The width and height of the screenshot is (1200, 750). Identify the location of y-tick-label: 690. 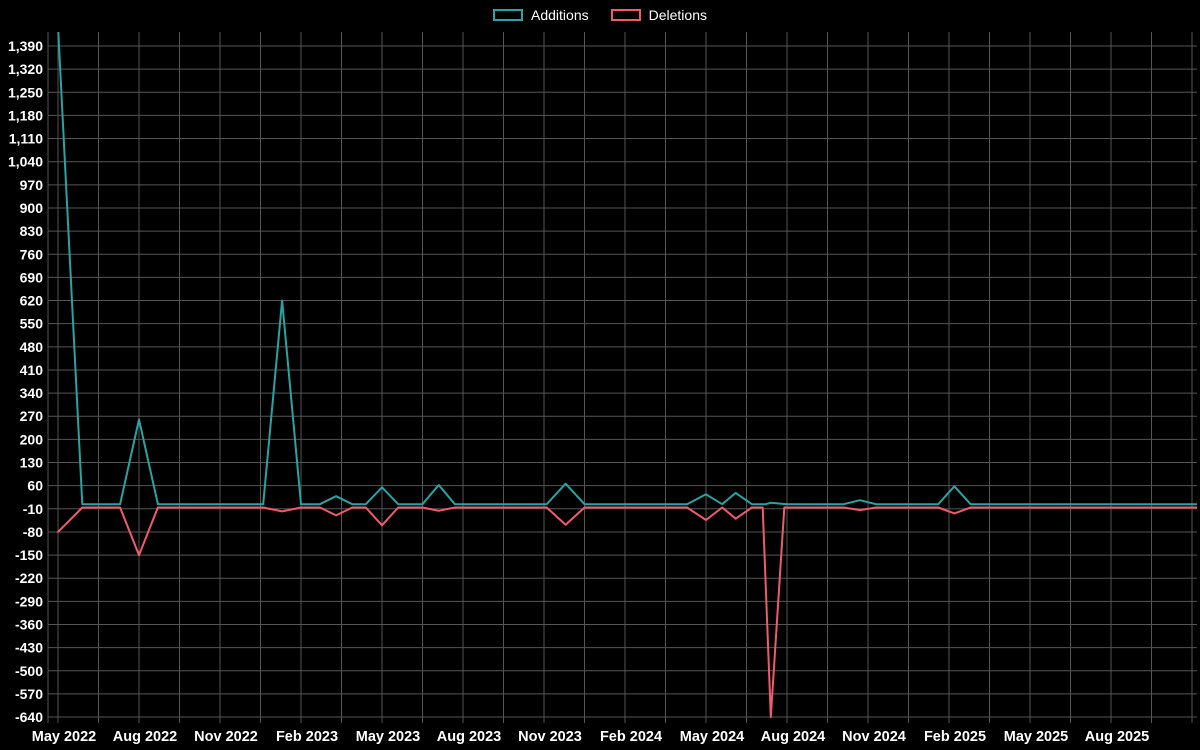
(32, 277).